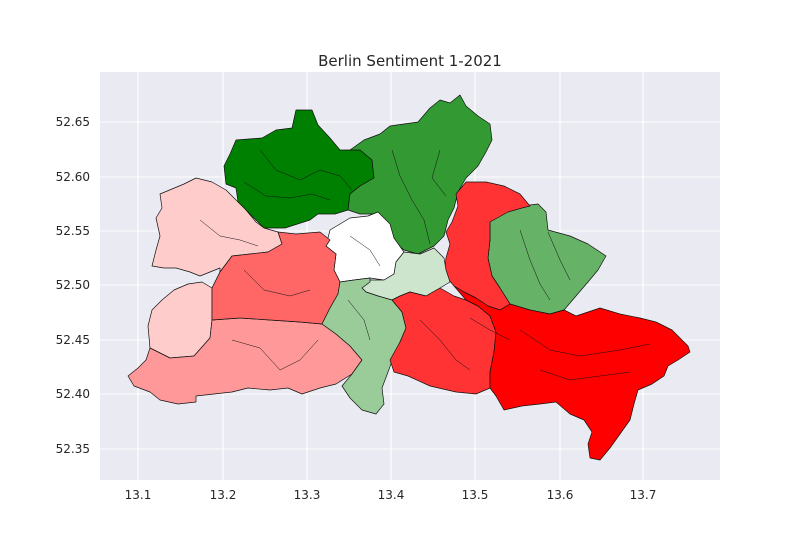  What do you see at coordinates (410, 61) in the screenshot?
I see `chart-title: Berlin Sentiment 1-2021` at bounding box center [410, 61].